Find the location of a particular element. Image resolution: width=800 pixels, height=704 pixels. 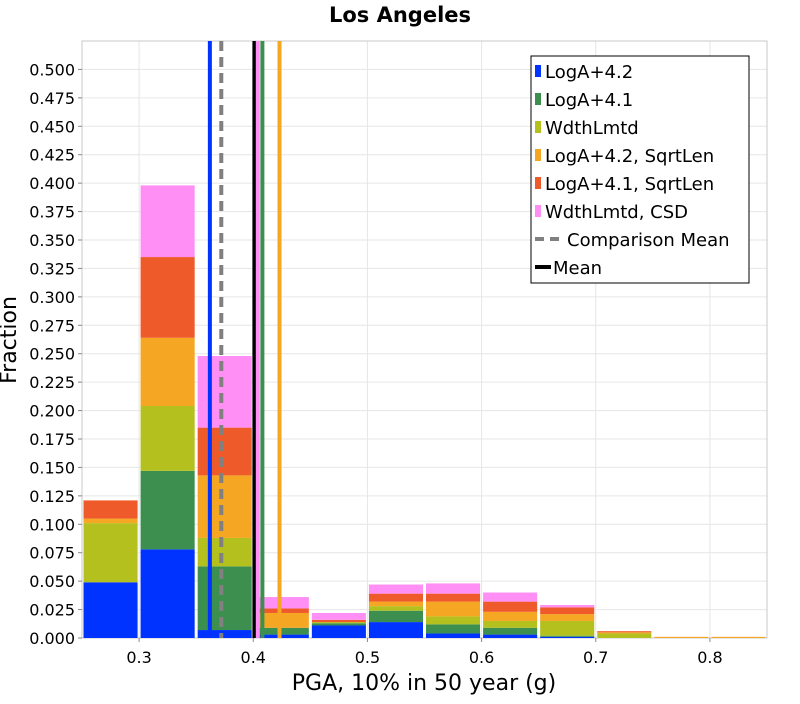

y-tick-label: 0.000 is located at coordinates (52, 638).